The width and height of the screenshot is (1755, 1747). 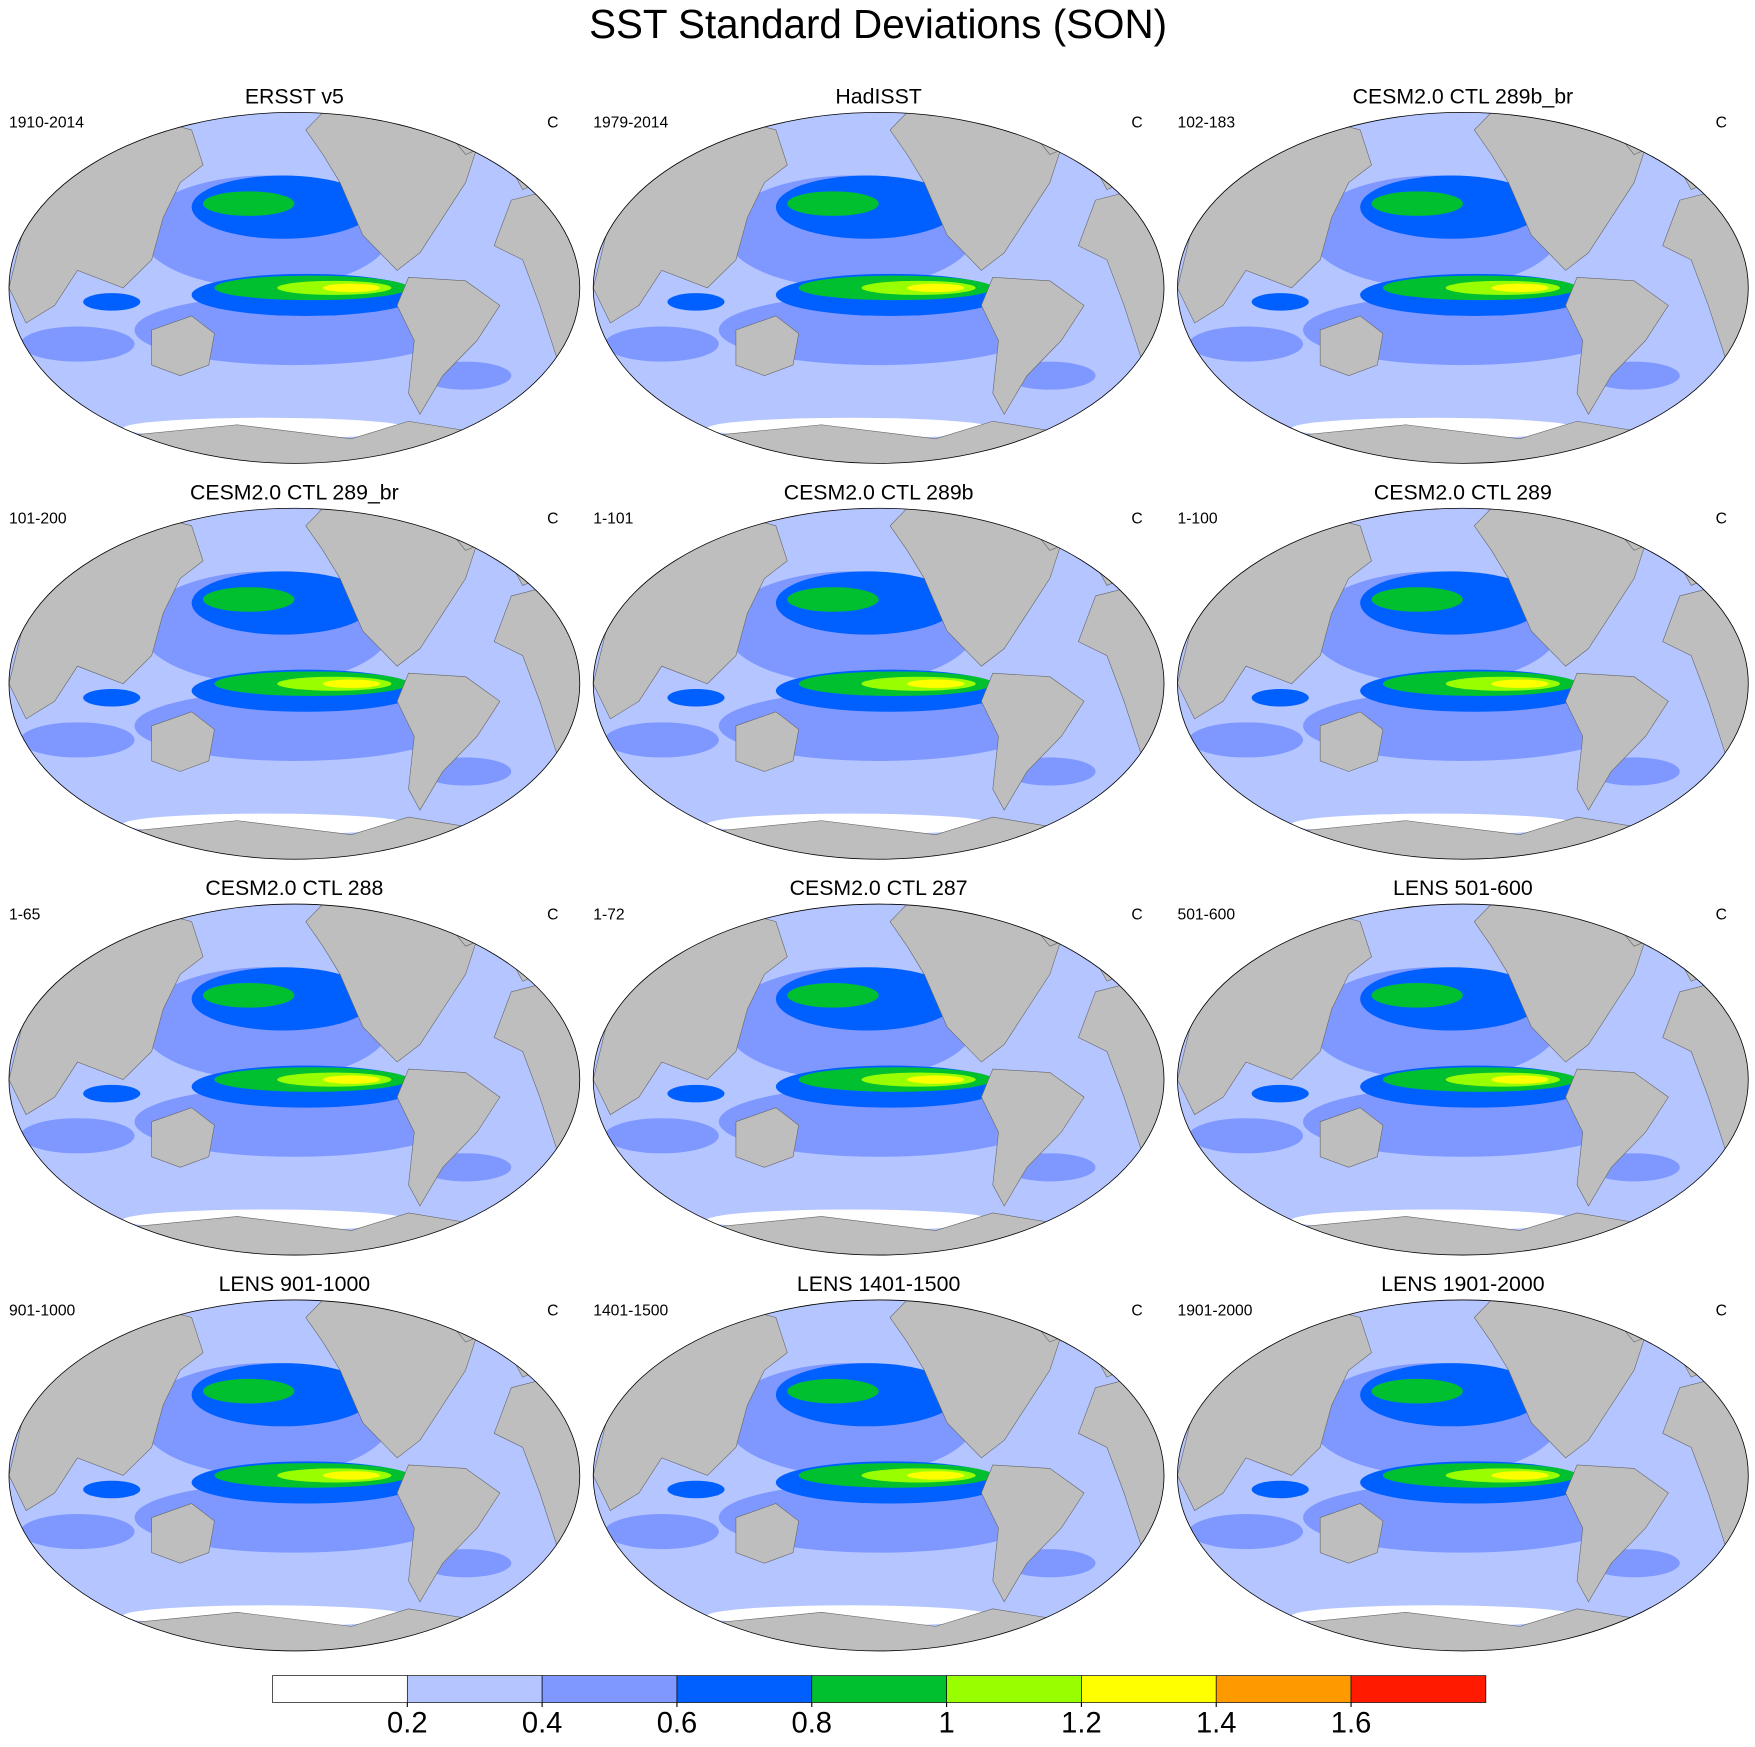 I want to click on period-label: 1-72, so click(x=608, y=914).